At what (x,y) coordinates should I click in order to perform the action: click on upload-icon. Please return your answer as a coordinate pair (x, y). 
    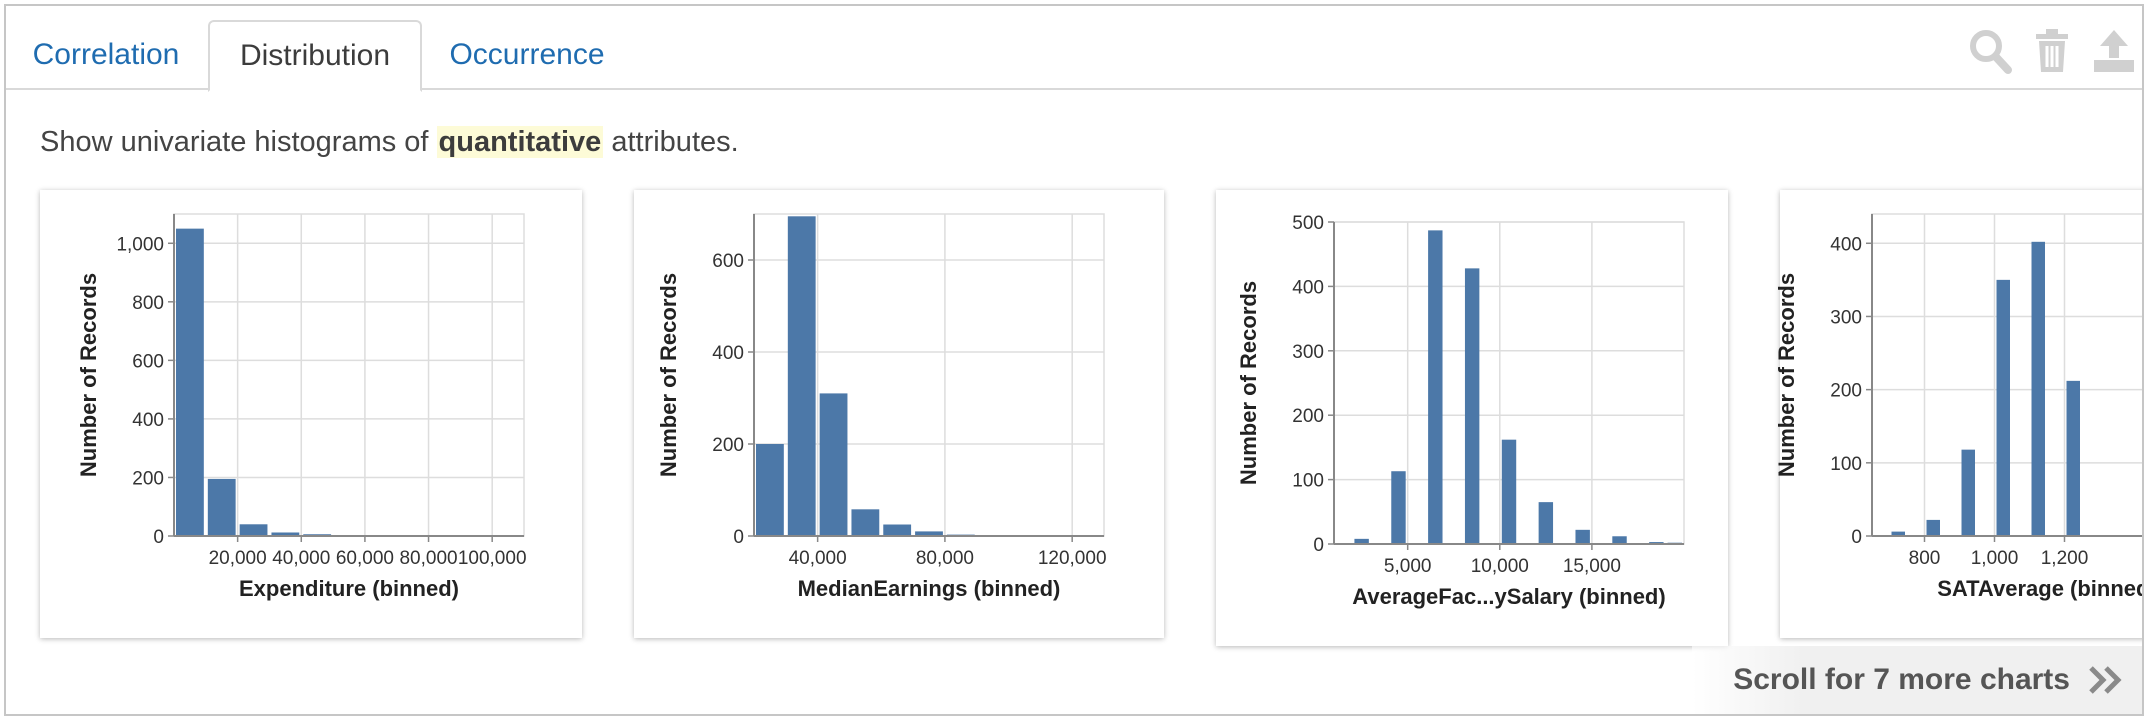
    Looking at the image, I should click on (2114, 53).